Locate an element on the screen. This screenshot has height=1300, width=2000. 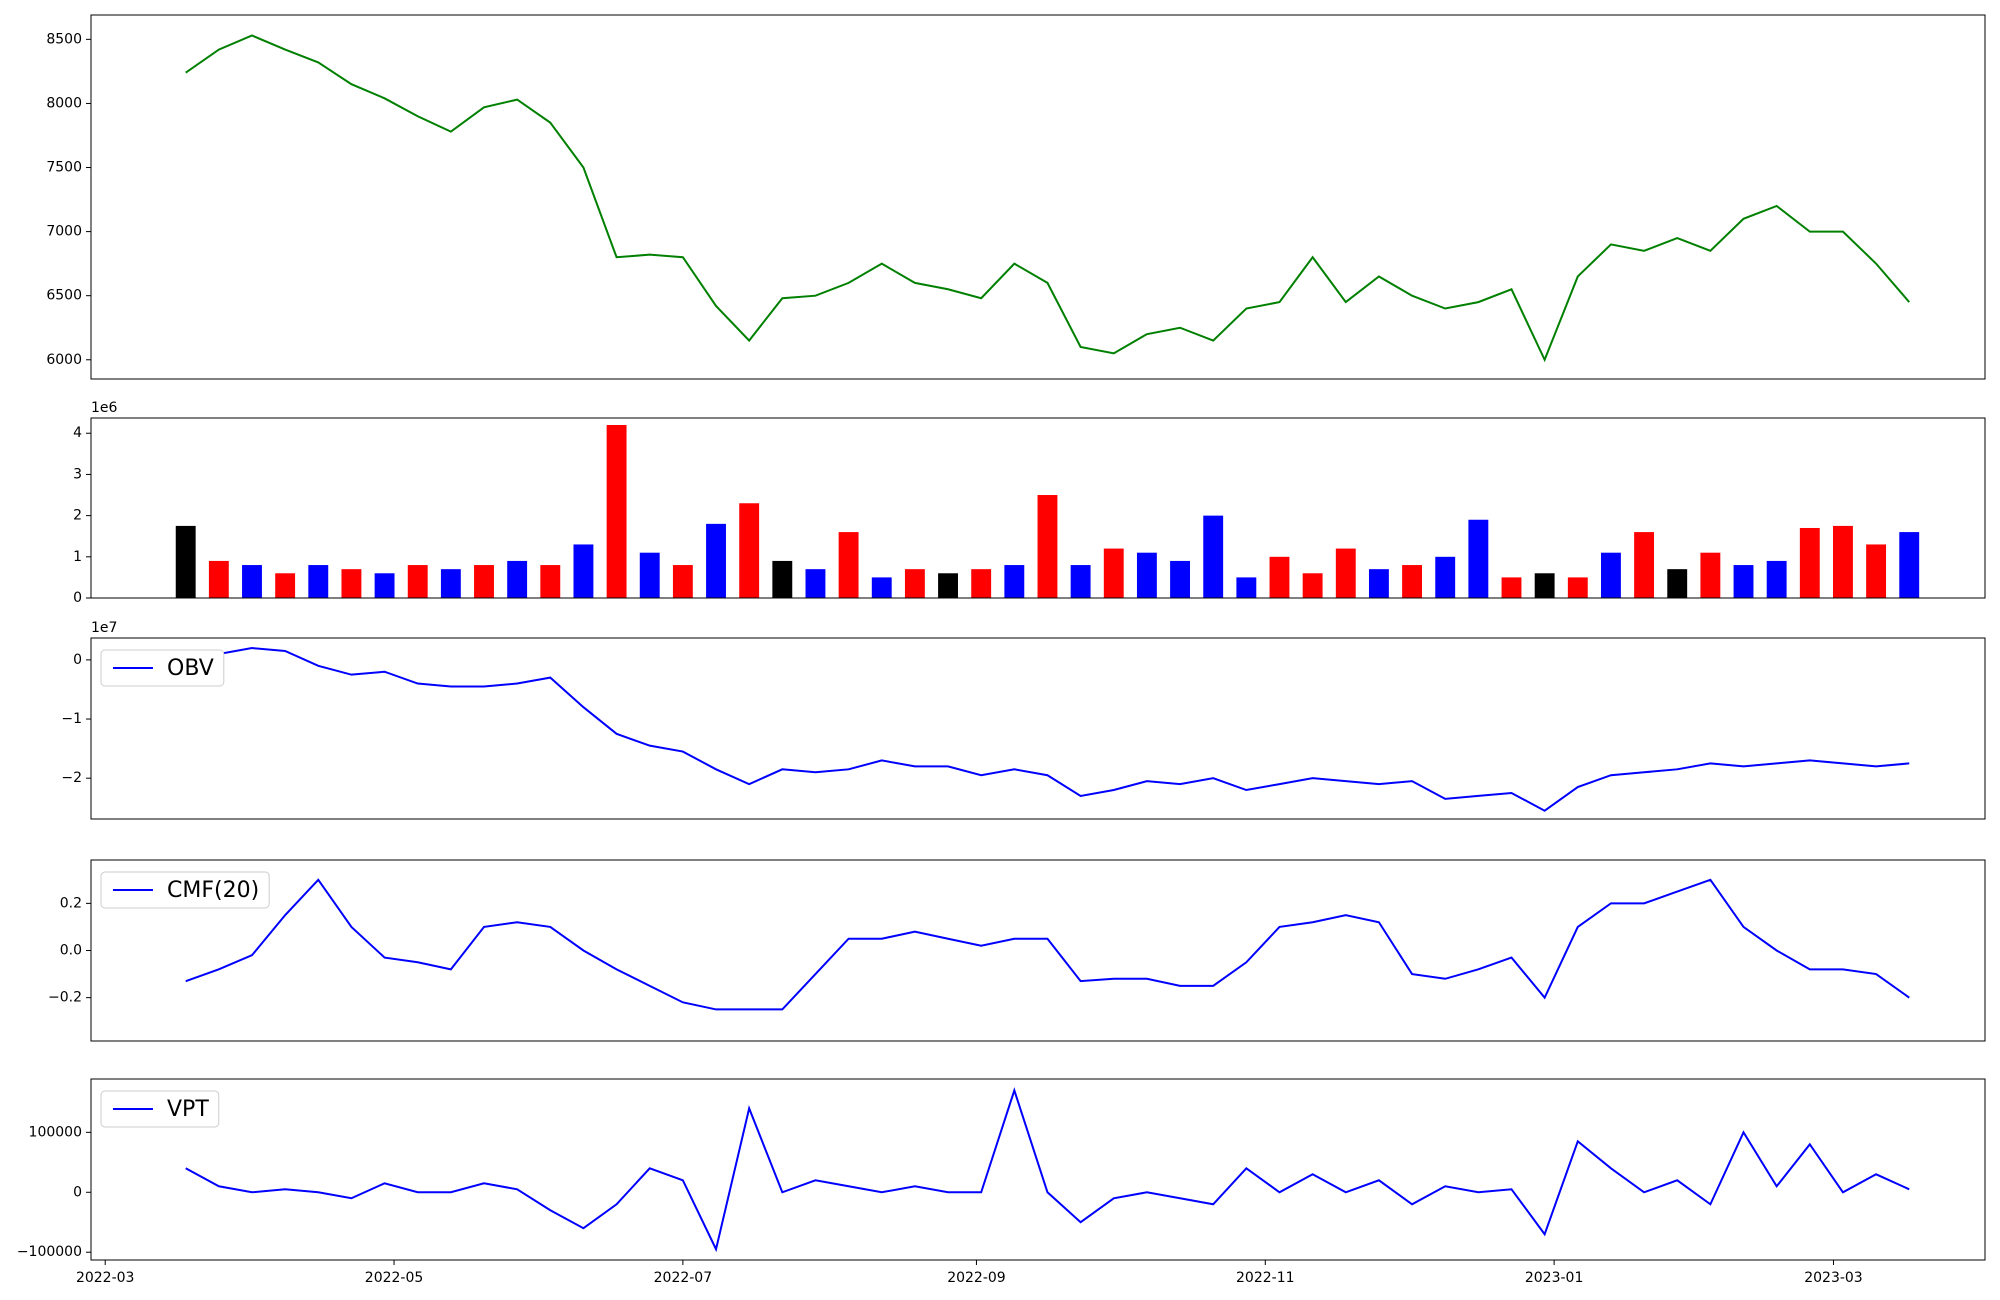
y-tick-label: 1 is located at coordinates (77, 557).